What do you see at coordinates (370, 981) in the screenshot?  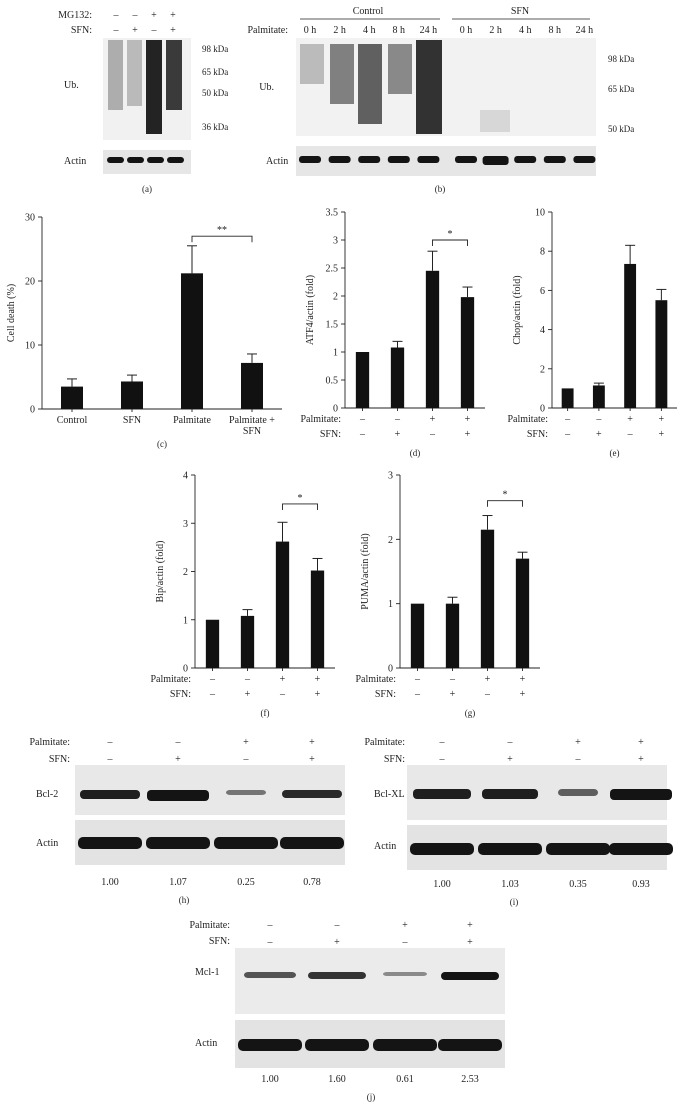 I see `mcl1-blot` at bounding box center [370, 981].